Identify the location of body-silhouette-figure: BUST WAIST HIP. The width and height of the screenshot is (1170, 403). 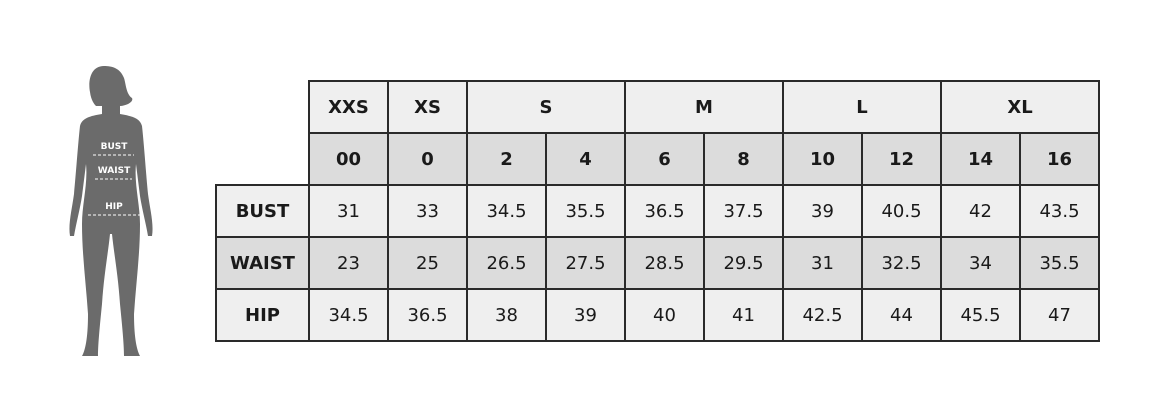
(111, 211).